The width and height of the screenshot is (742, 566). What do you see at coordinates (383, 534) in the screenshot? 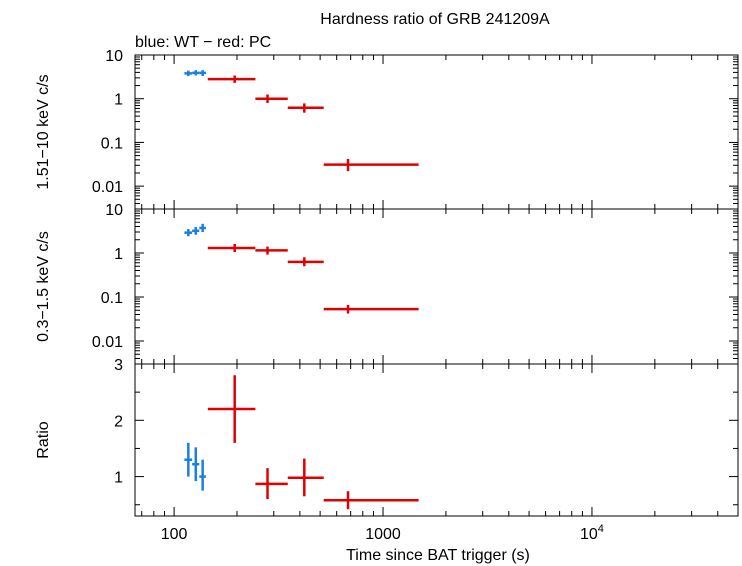
I see `x-tick-label: 1000` at bounding box center [383, 534].